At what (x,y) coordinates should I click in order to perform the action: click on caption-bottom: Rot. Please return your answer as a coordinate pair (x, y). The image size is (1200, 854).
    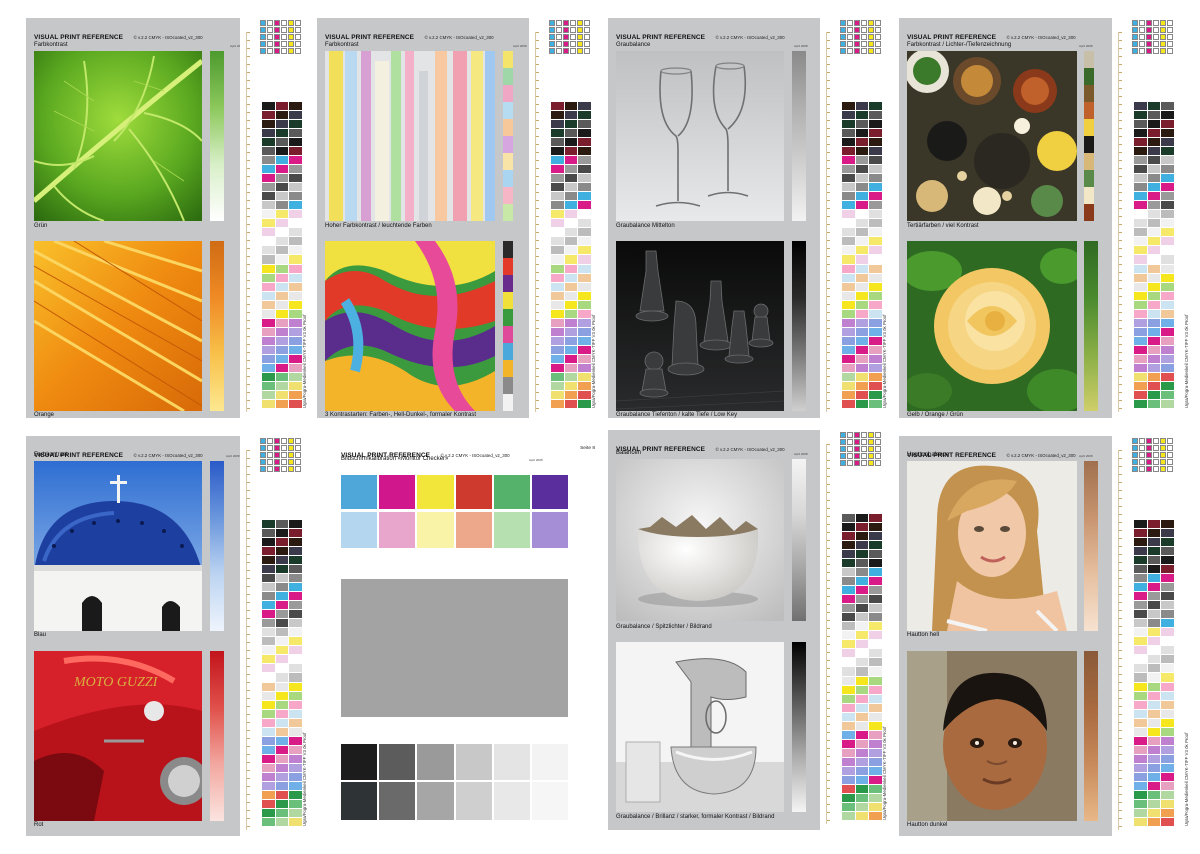
    Looking at the image, I should click on (39, 825).